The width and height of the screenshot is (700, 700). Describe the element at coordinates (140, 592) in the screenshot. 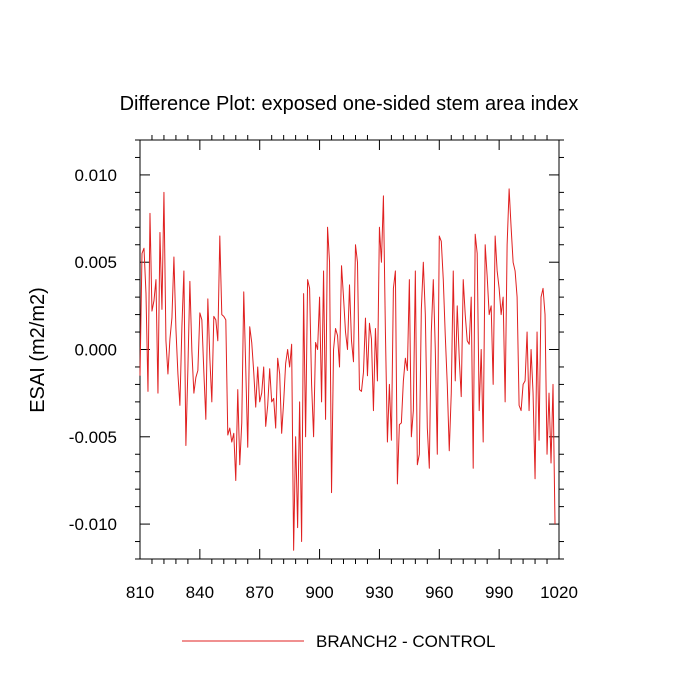

I see `x-tick-label: 810` at that location.